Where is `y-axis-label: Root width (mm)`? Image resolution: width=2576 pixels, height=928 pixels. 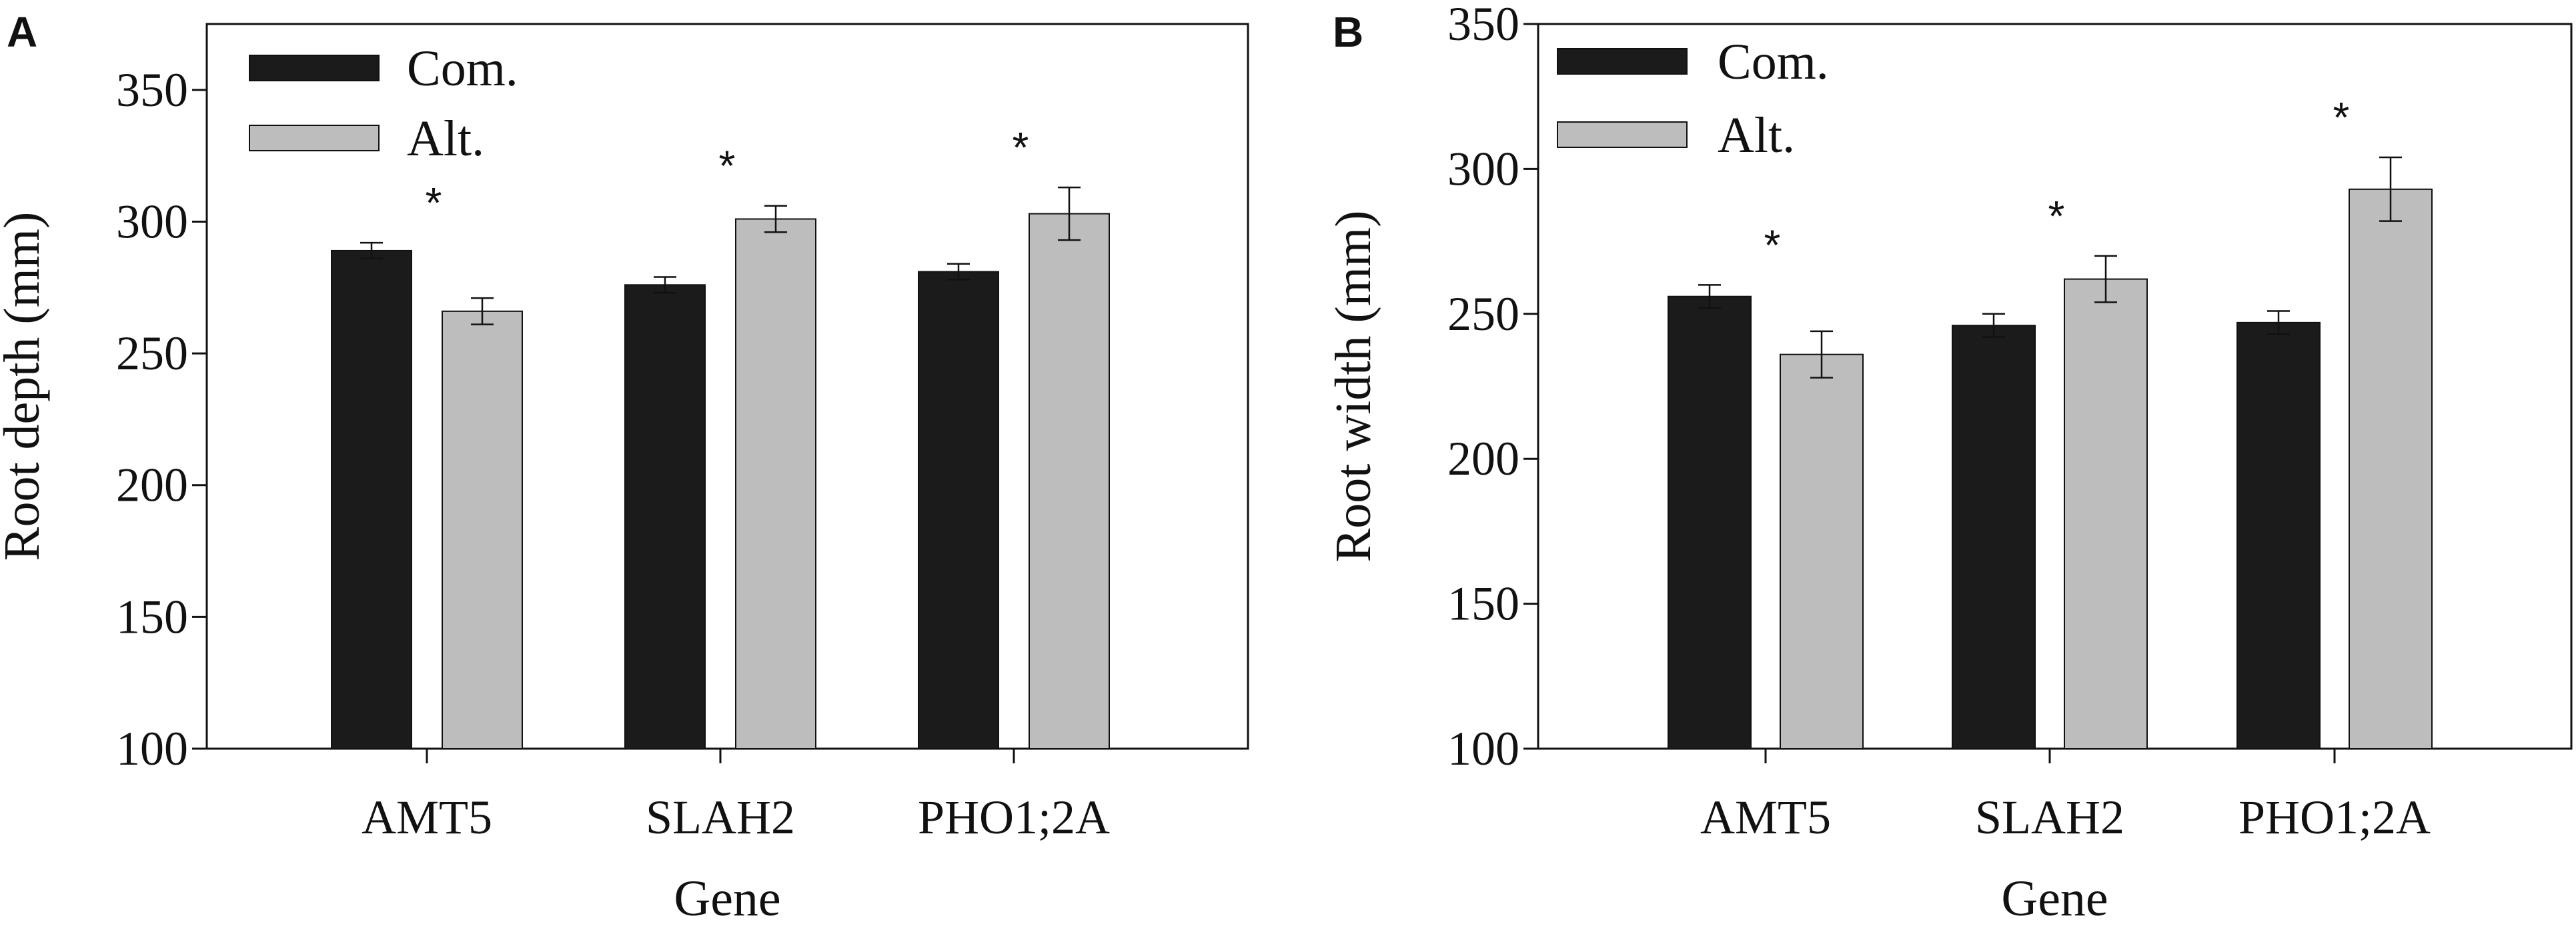 y-axis-label: Root width (mm) is located at coordinates (1353, 387).